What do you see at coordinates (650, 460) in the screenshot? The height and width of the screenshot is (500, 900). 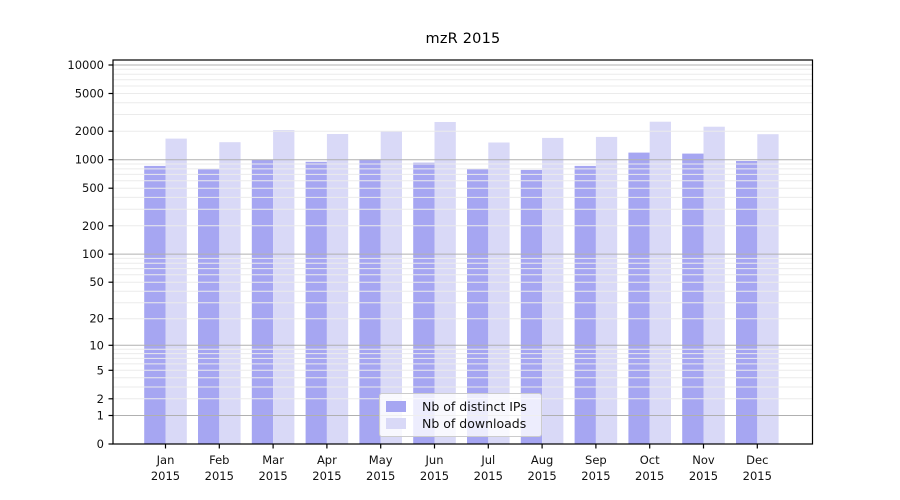 I see `x-tick-label-month-oct: Oct` at bounding box center [650, 460].